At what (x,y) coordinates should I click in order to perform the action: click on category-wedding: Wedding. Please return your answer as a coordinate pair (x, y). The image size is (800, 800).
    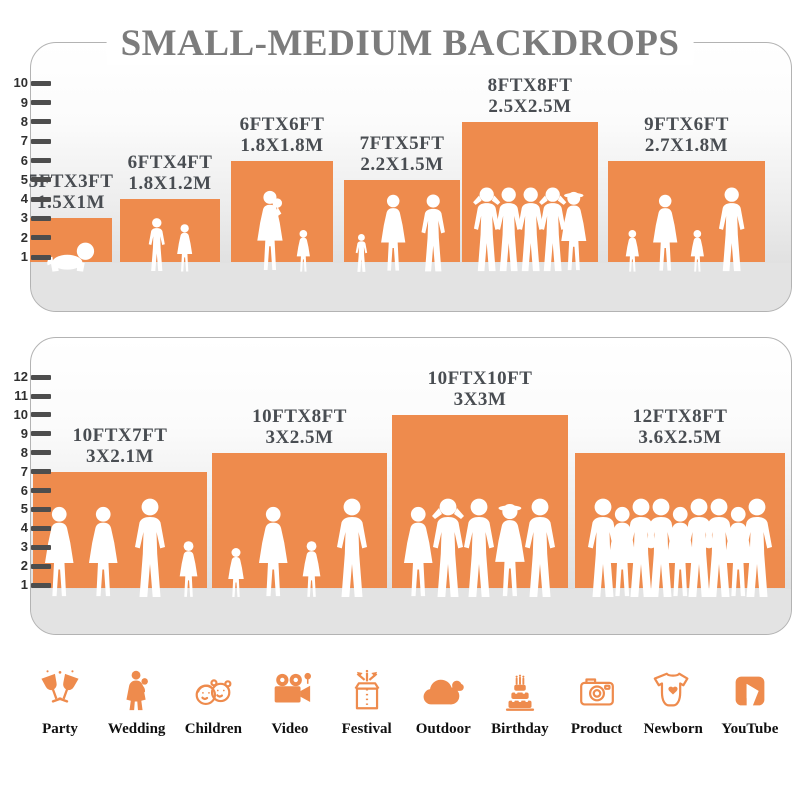
    Looking at the image, I should click on (137, 703).